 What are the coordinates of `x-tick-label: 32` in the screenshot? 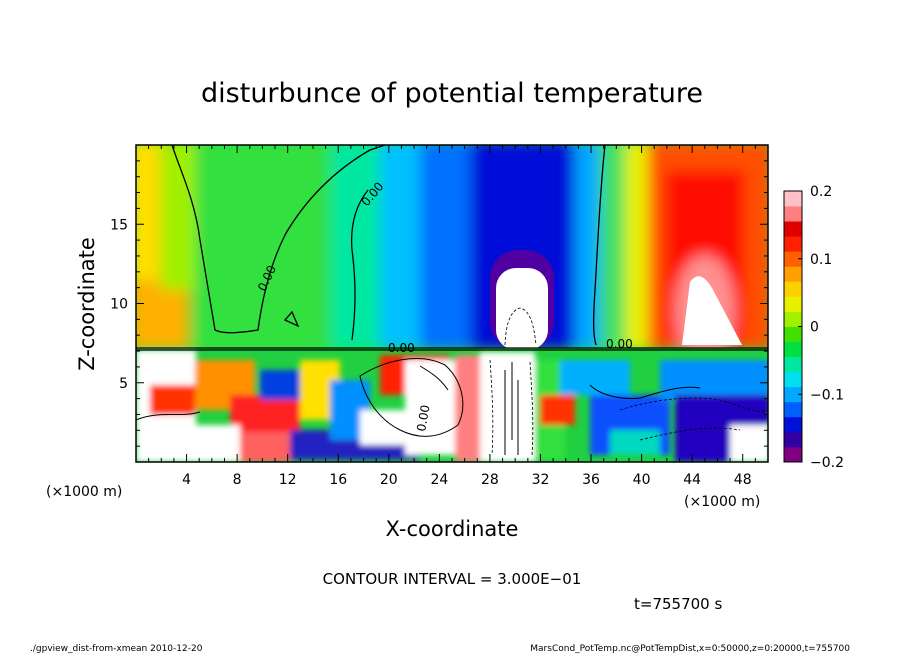 It's located at (541, 480).